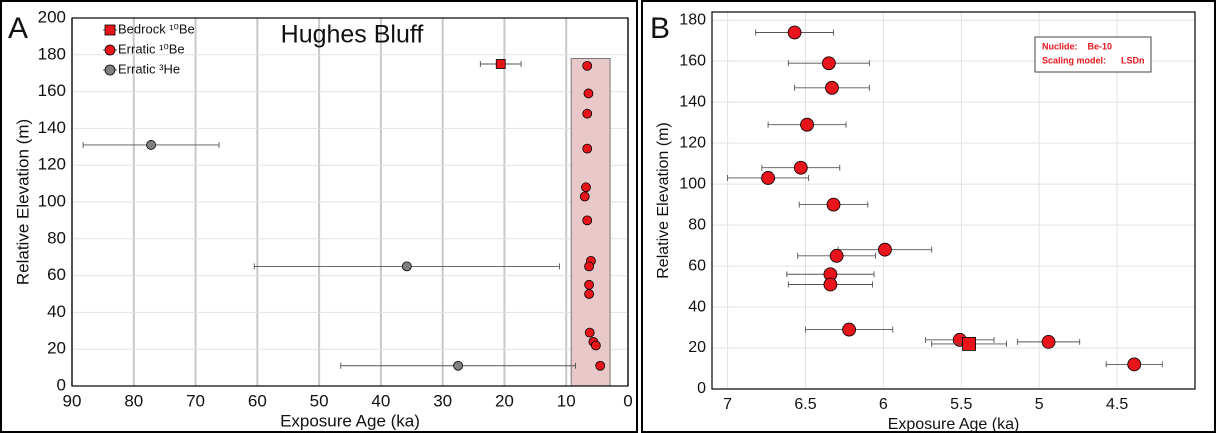 This screenshot has height=433, width=1216. What do you see at coordinates (805, 404) in the screenshot?
I see `x-tick-label: 6.5` at bounding box center [805, 404].